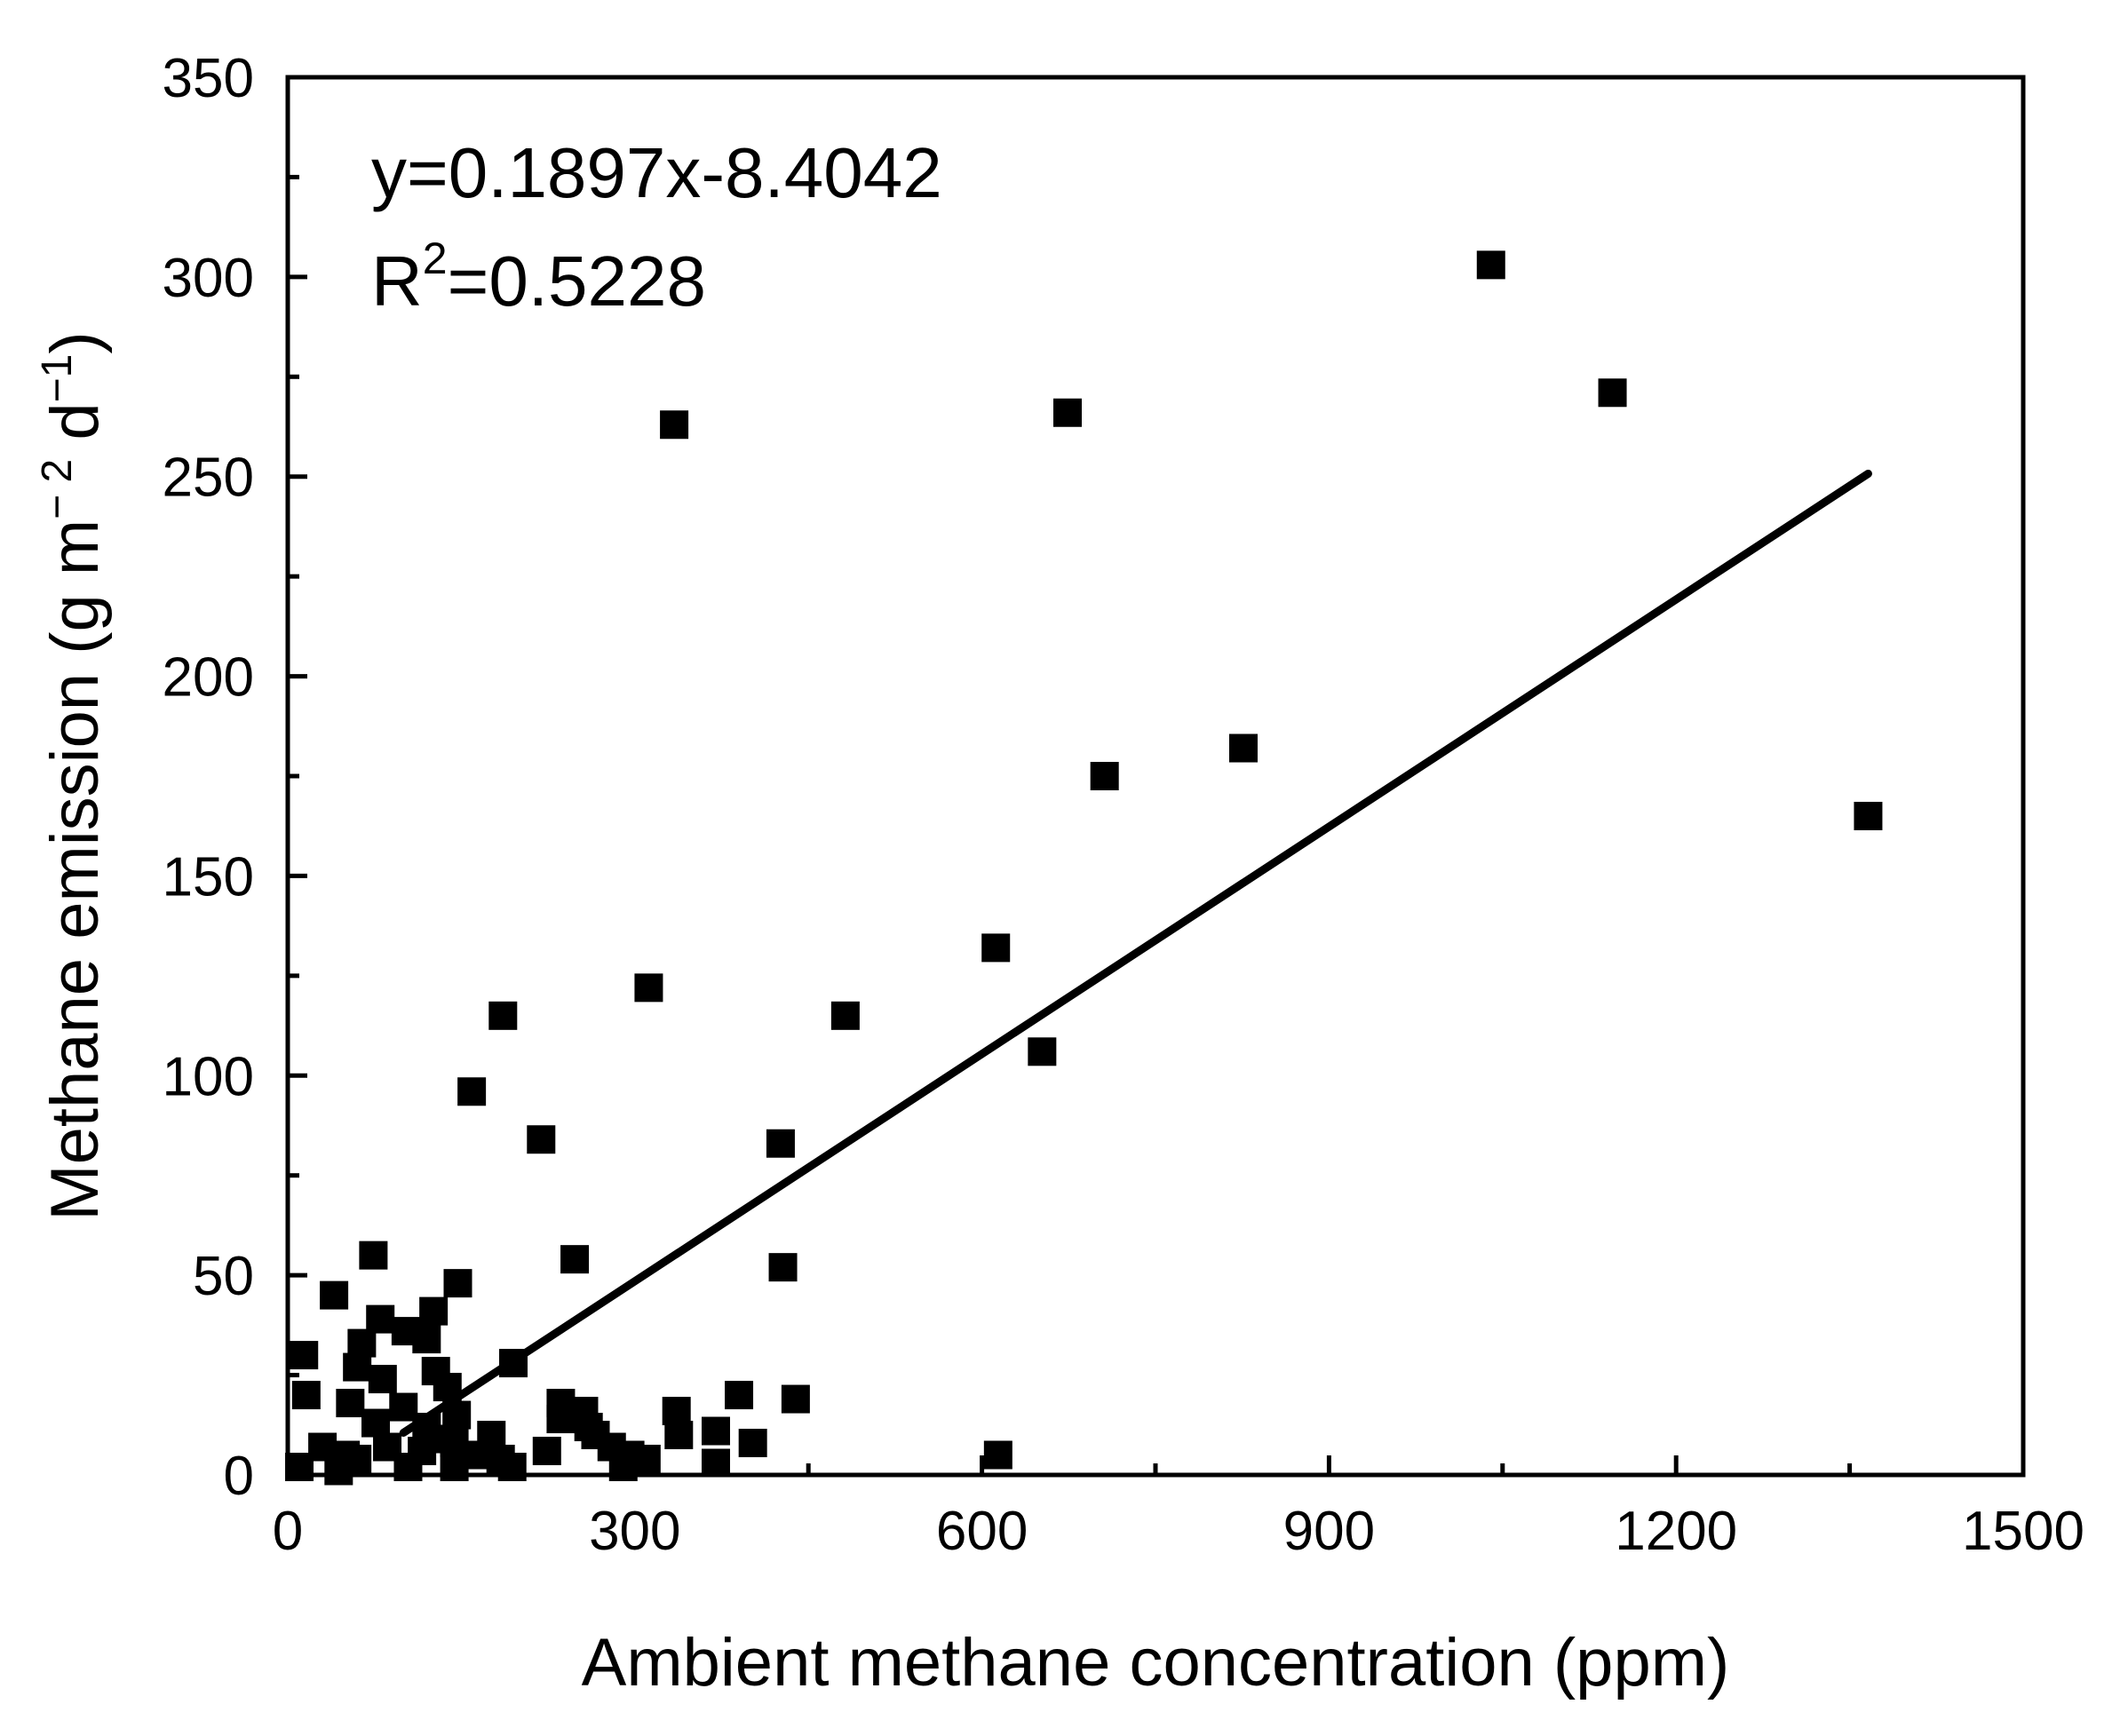 Image resolution: width=2128 pixels, height=1736 pixels. I want to click on x-tick-label: 900, so click(1329, 1531).